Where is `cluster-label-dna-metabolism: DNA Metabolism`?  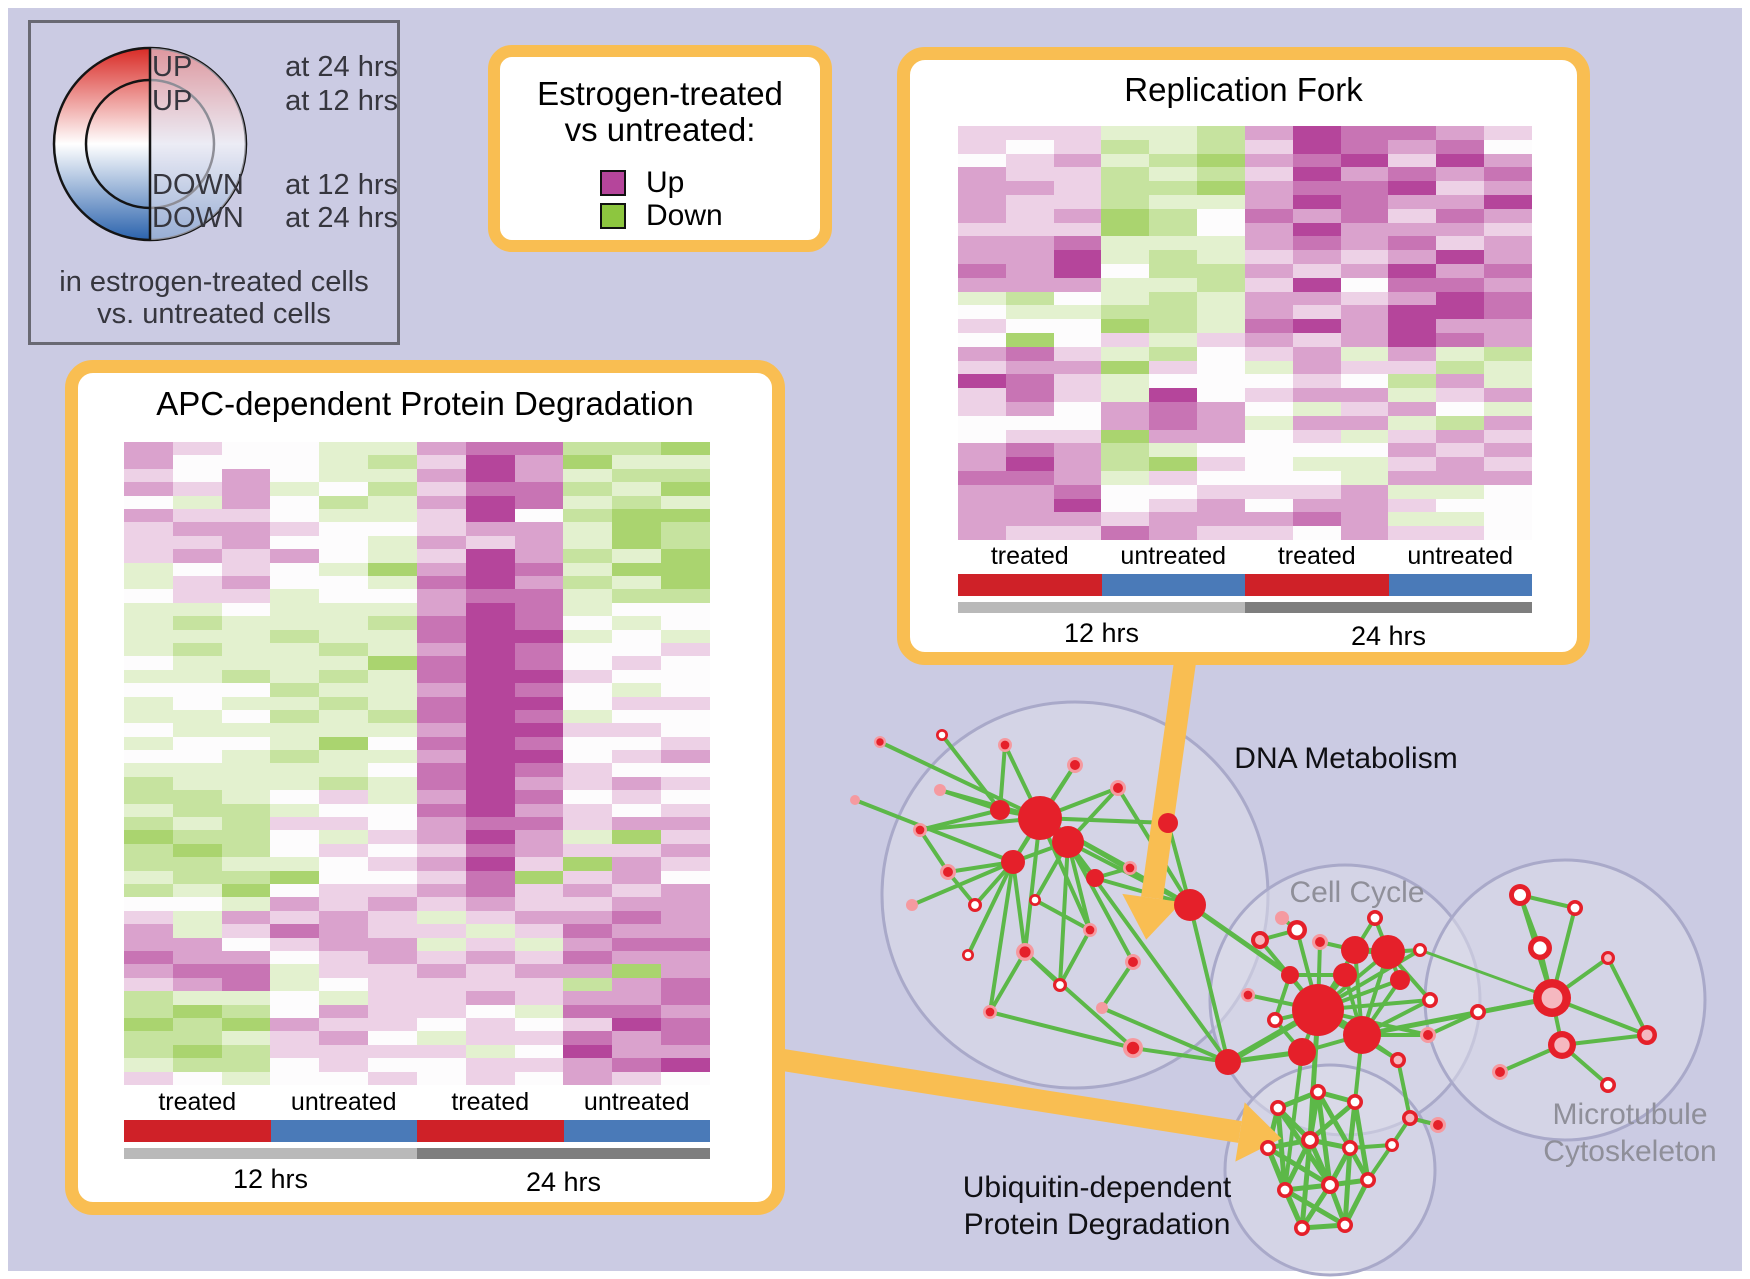 cluster-label-dna-metabolism: DNA Metabolism is located at coordinates (1346, 758).